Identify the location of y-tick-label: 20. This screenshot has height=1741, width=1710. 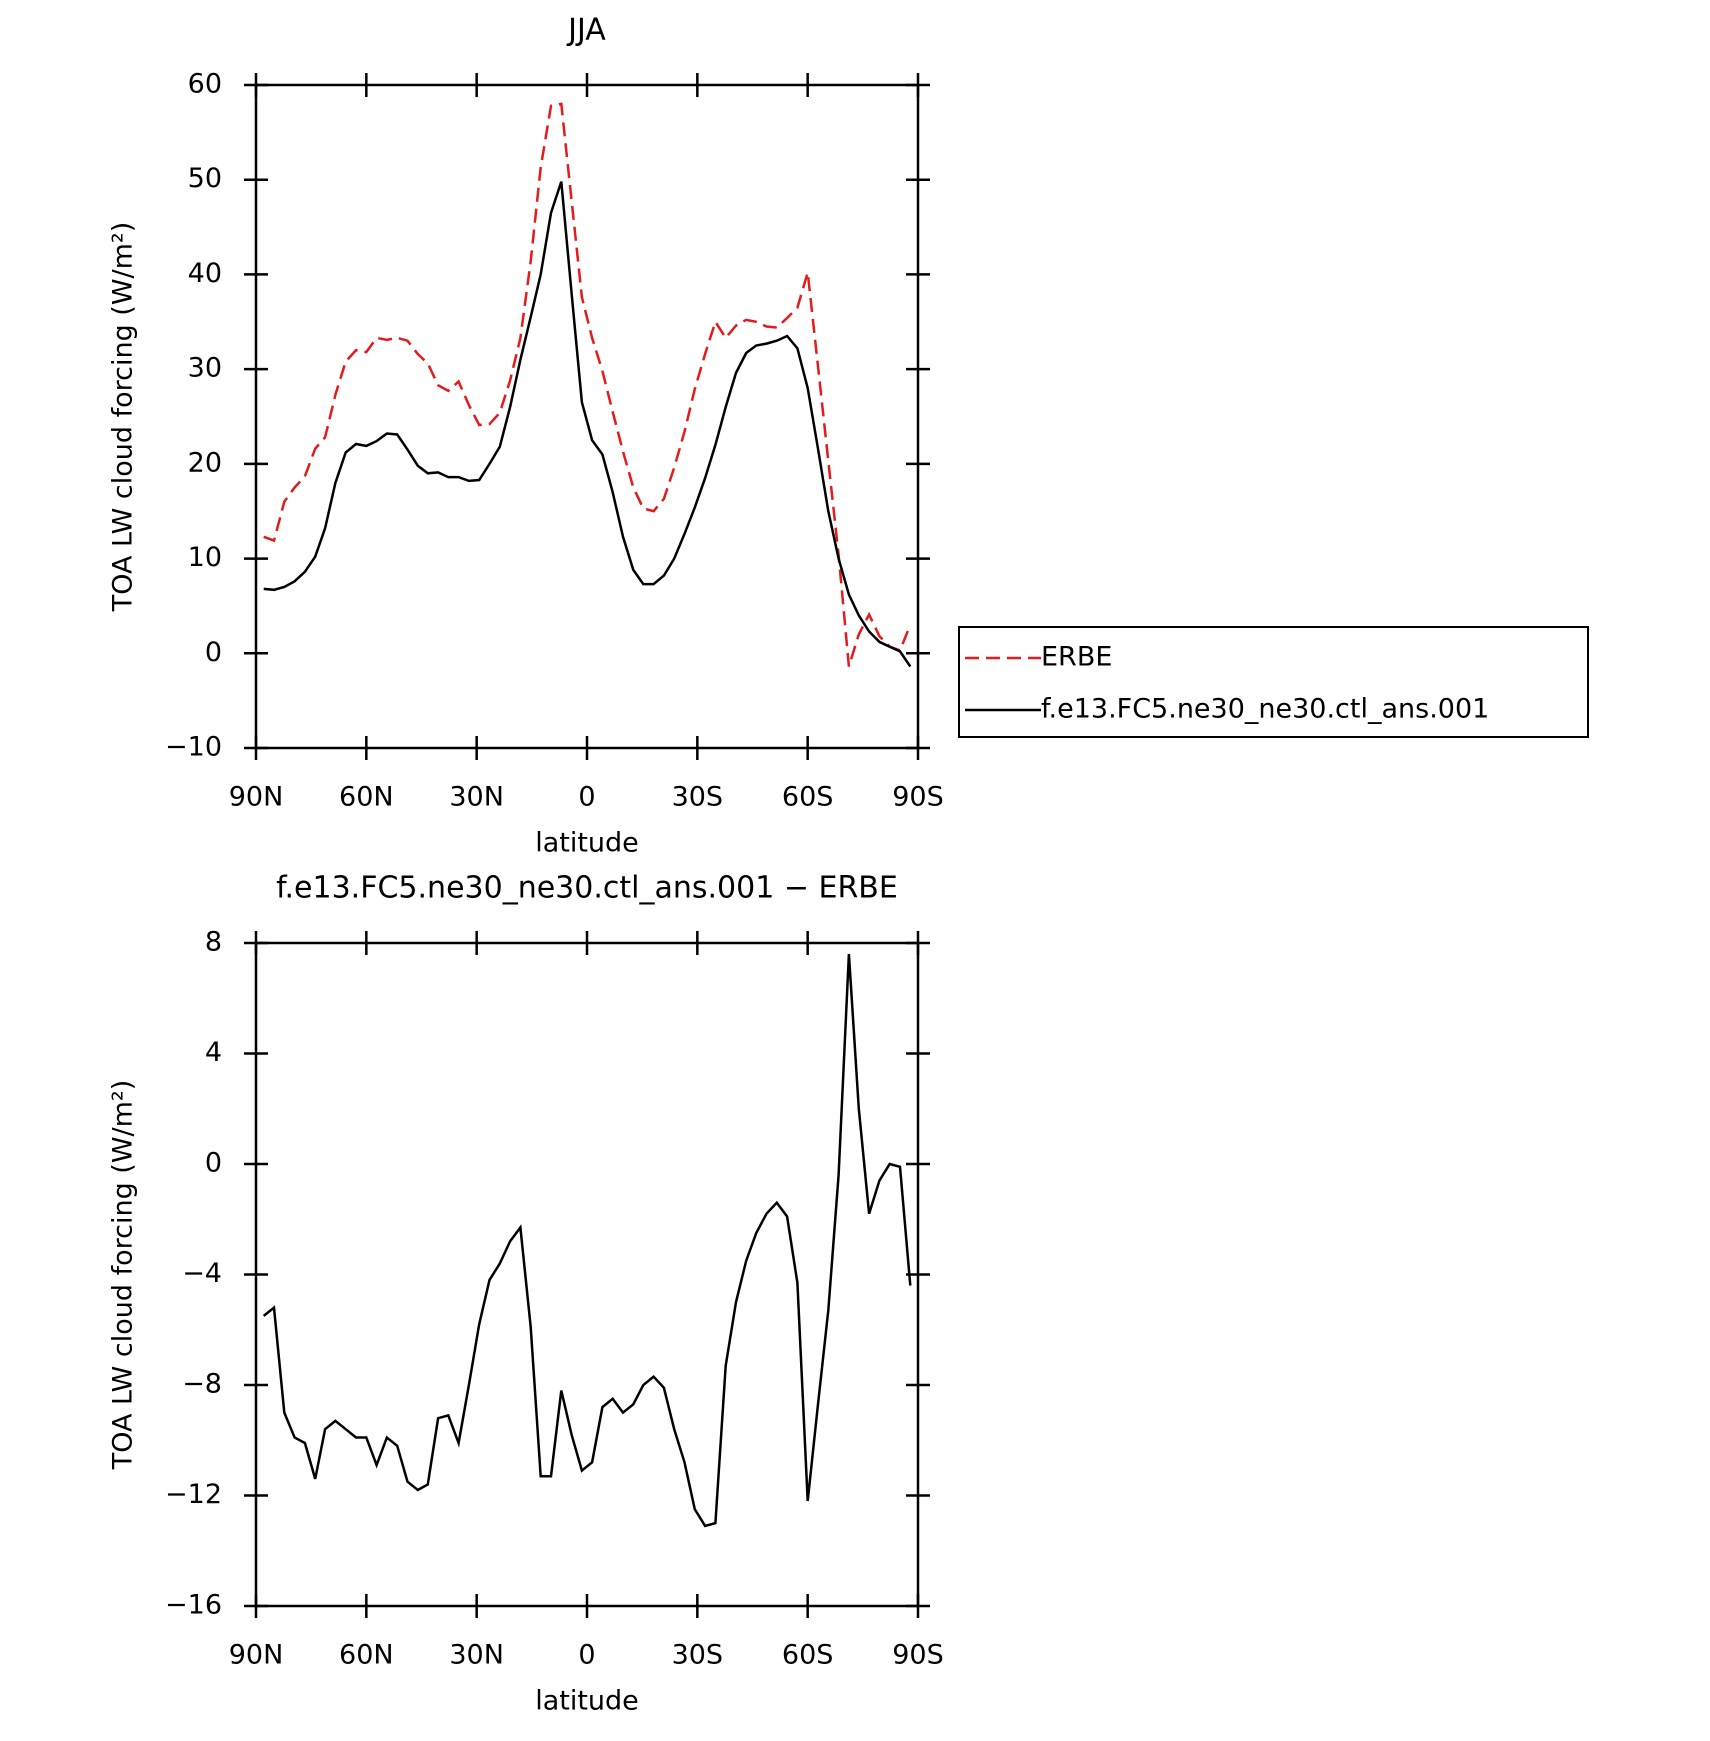
(205, 462).